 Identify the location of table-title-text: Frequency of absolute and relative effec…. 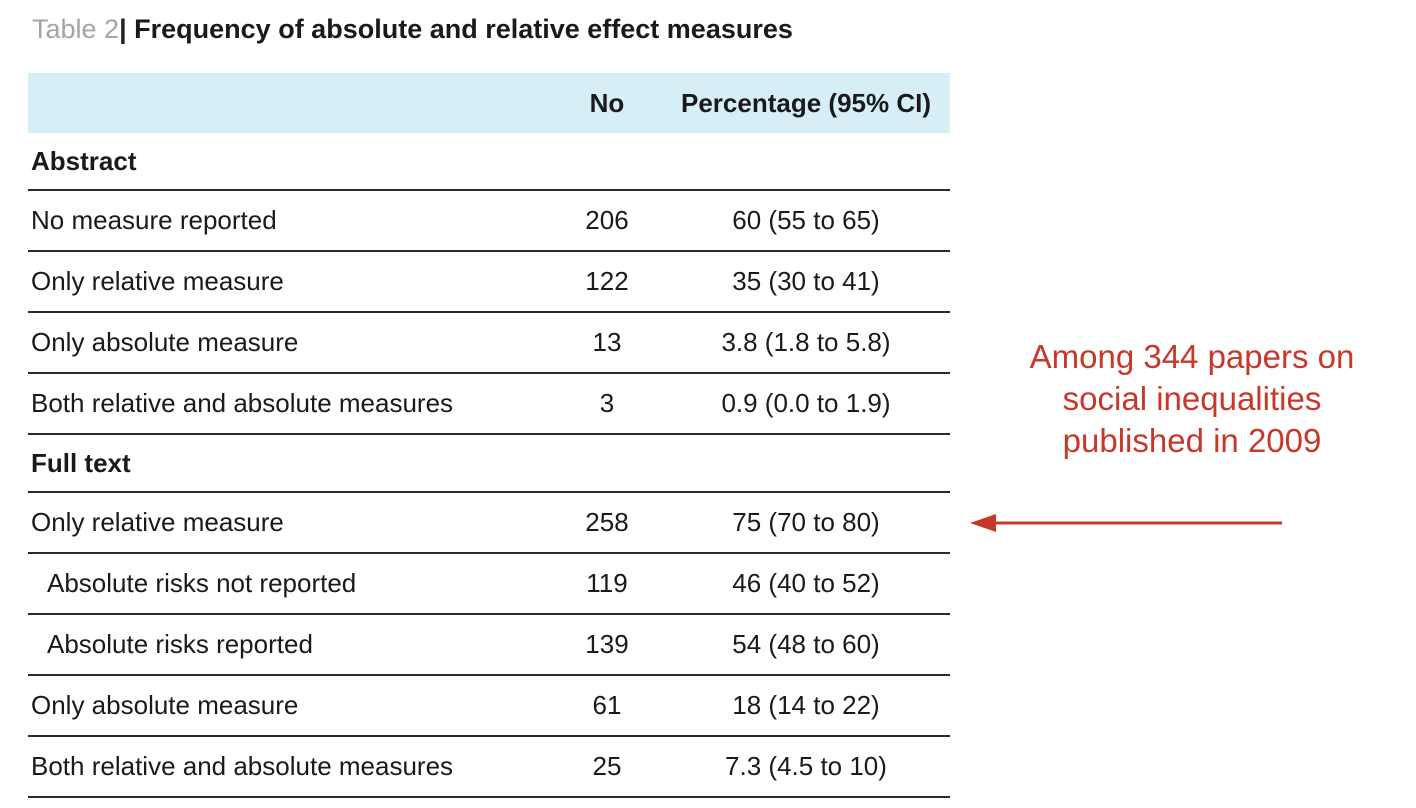
(463, 29).